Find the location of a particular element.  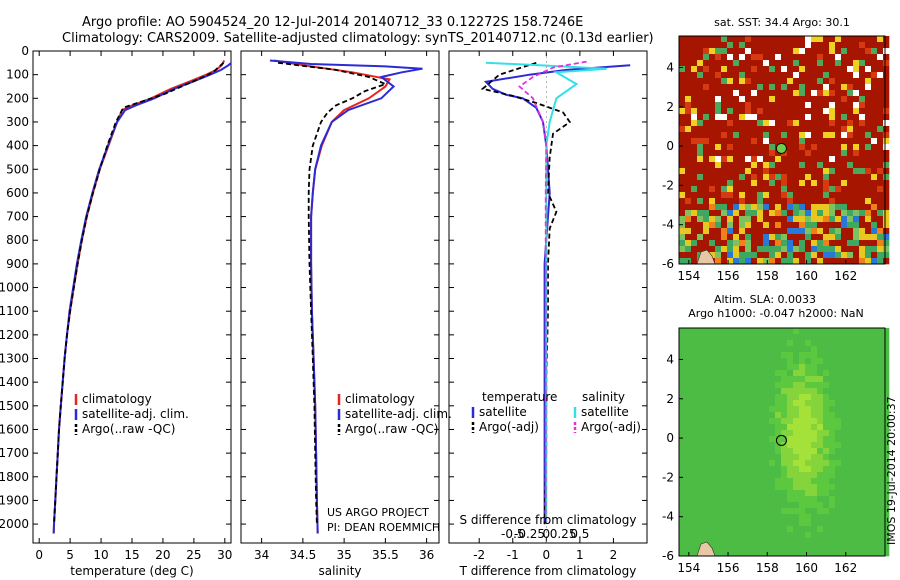

temperature-xlabel: temperature (deg C) is located at coordinates (131, 571).